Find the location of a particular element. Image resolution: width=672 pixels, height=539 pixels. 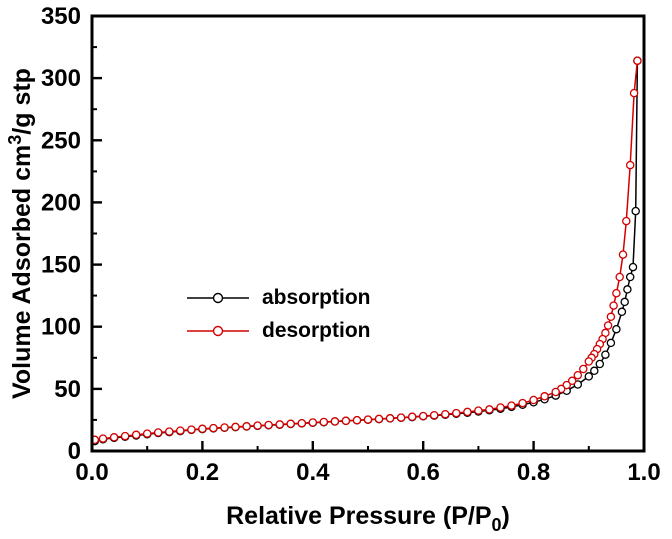

svg-text: 250 is located at coordinates (61, 140).